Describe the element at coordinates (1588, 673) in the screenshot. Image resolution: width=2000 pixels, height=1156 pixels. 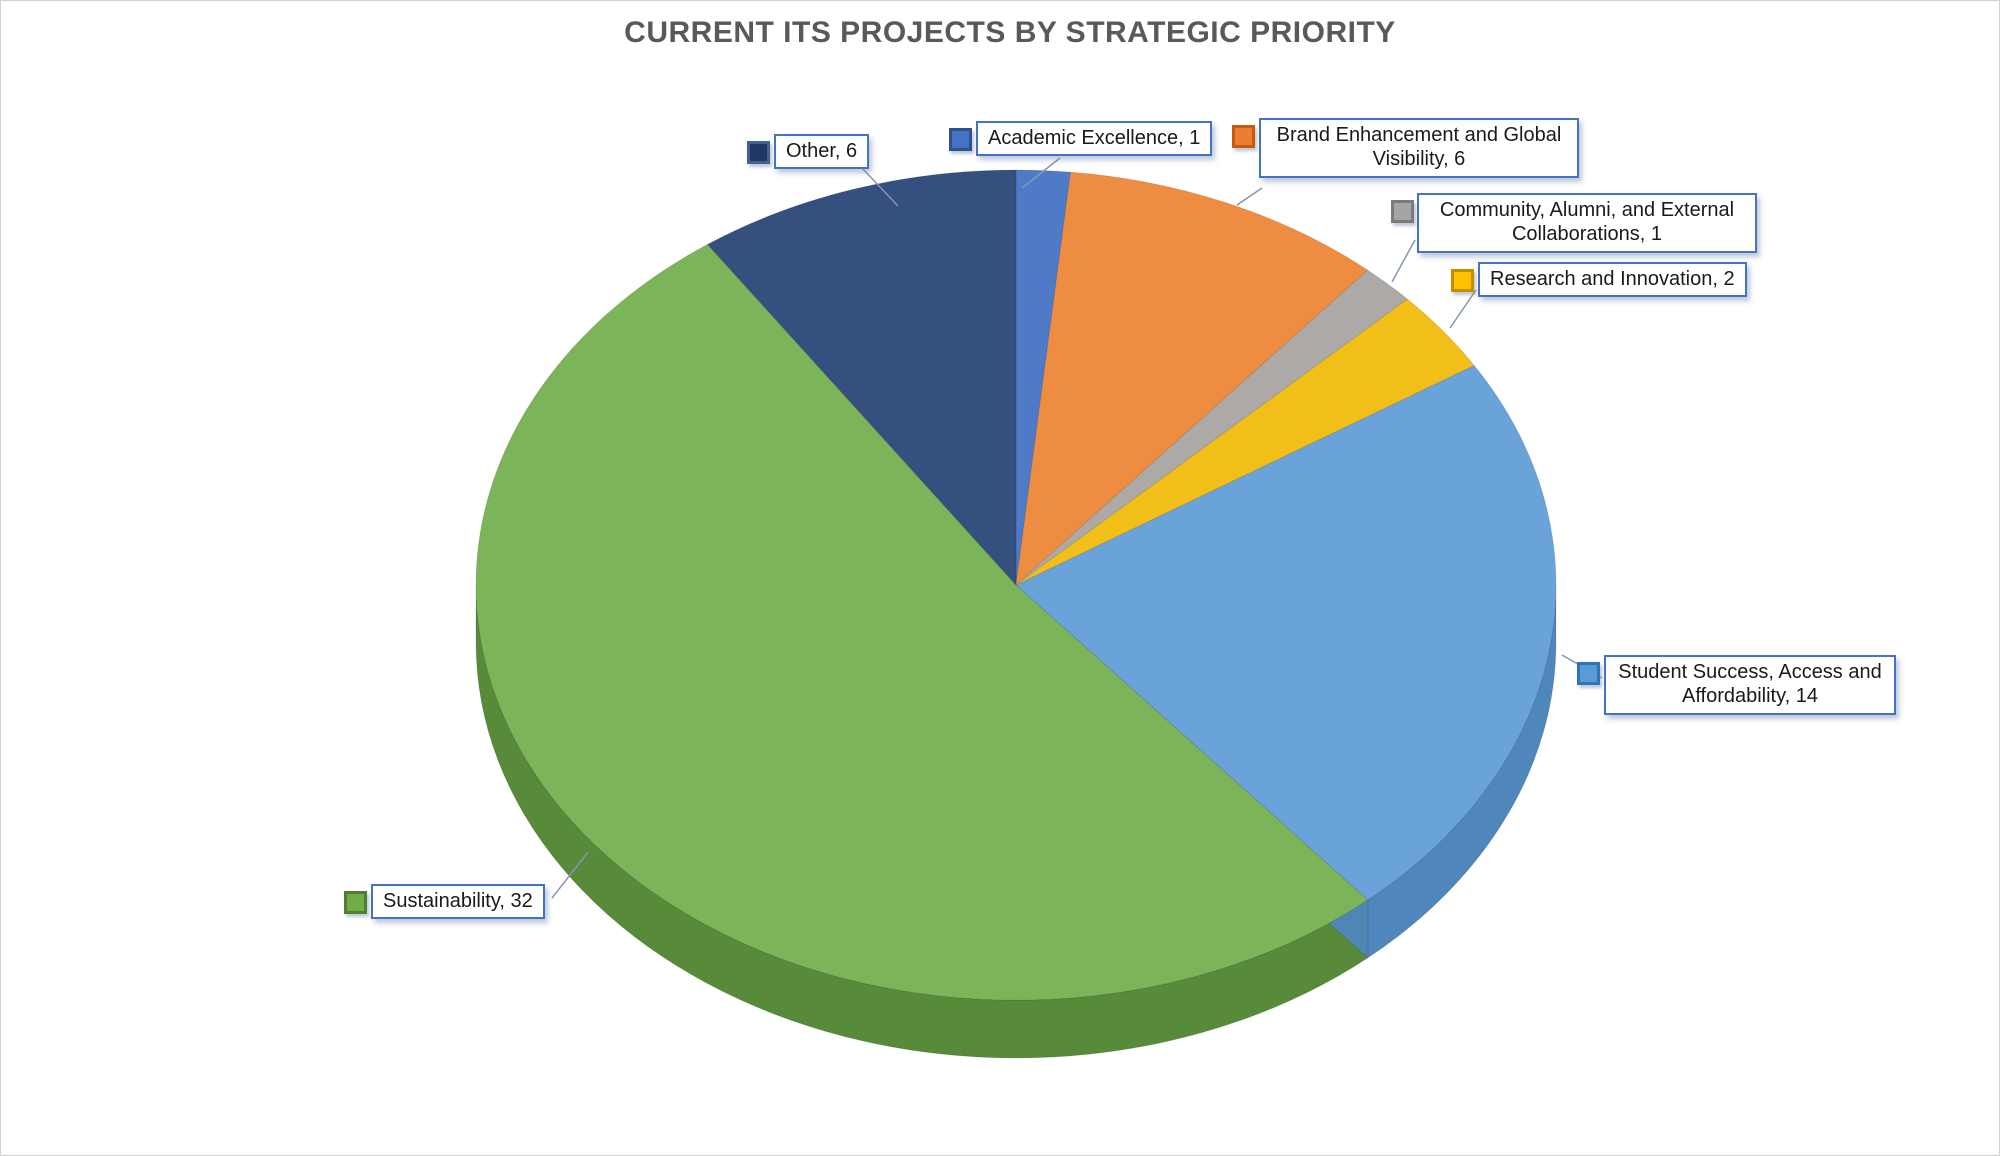
I see `legend-marker-student` at that location.